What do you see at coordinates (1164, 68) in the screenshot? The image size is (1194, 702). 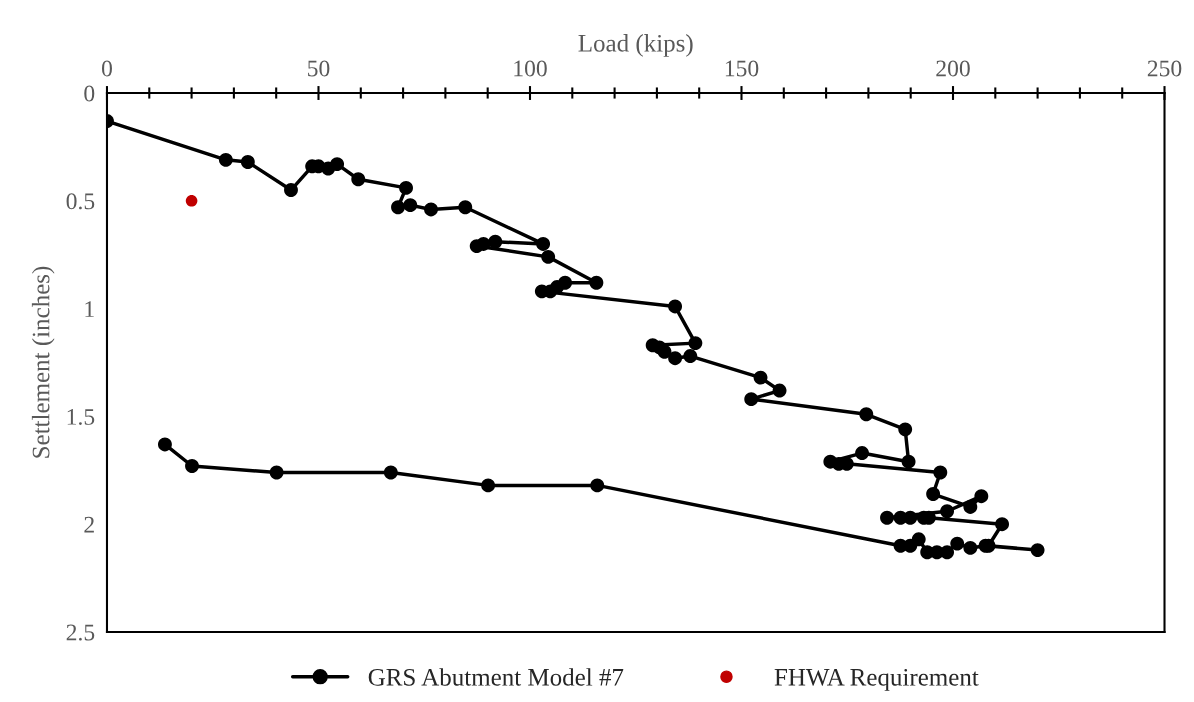 I see `x-tick-label: 250` at bounding box center [1164, 68].